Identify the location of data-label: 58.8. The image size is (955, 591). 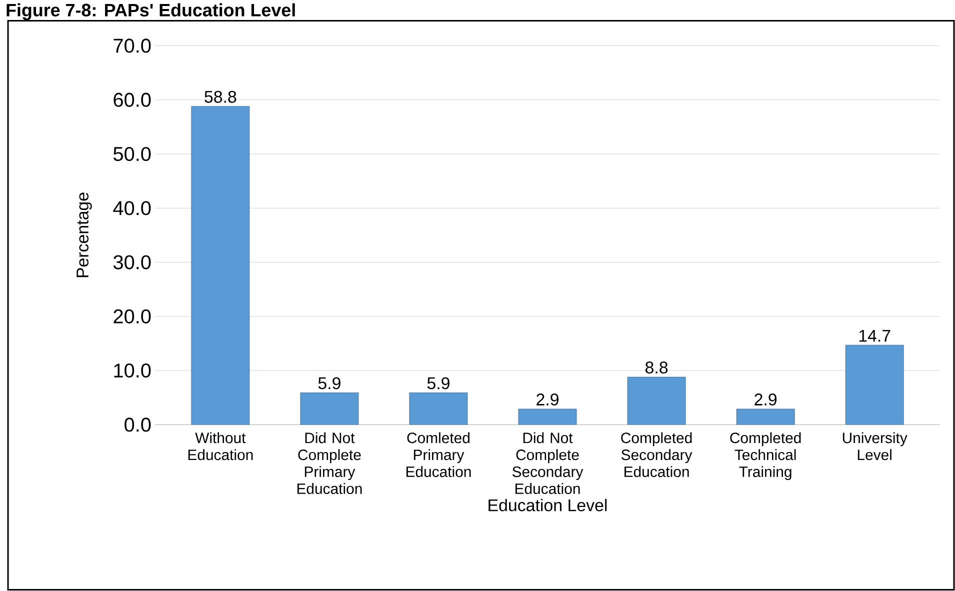
(220, 96).